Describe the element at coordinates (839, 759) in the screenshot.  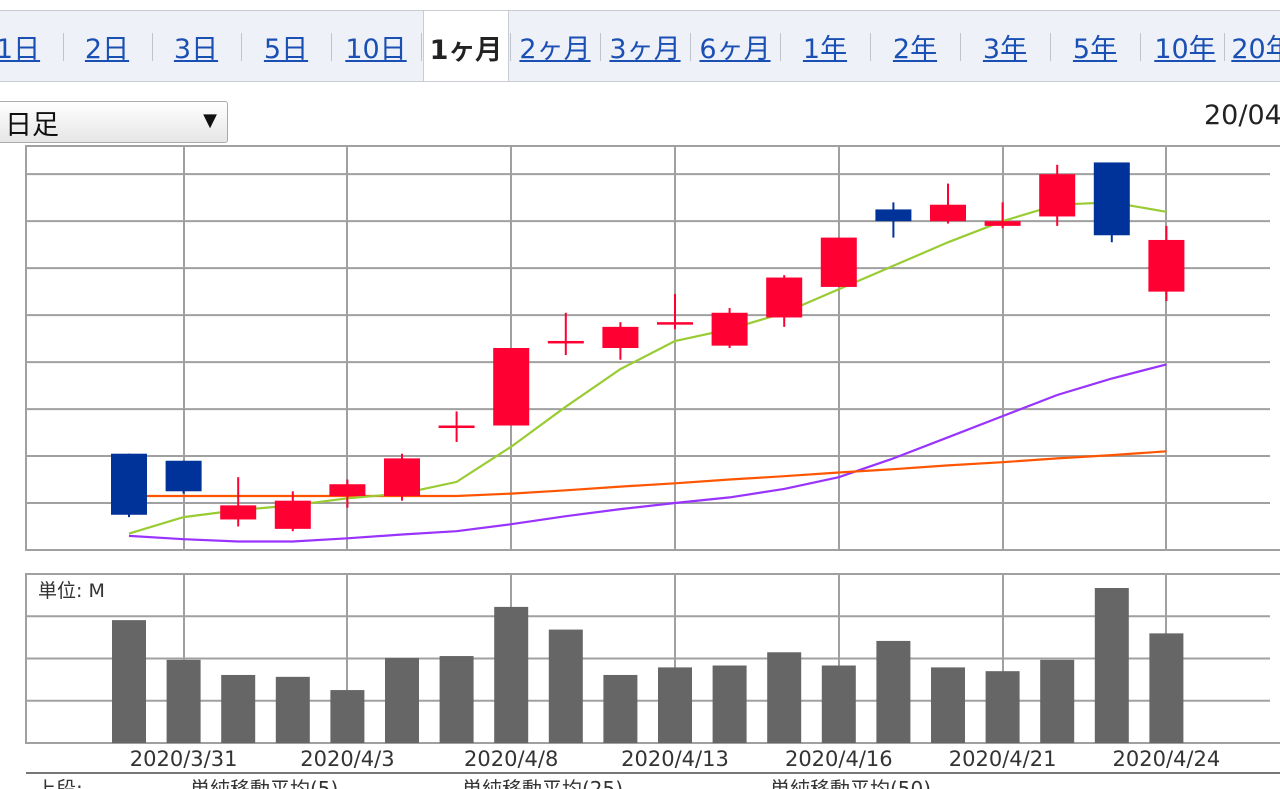
I see `x-tick-label: 2020/4/16` at that location.